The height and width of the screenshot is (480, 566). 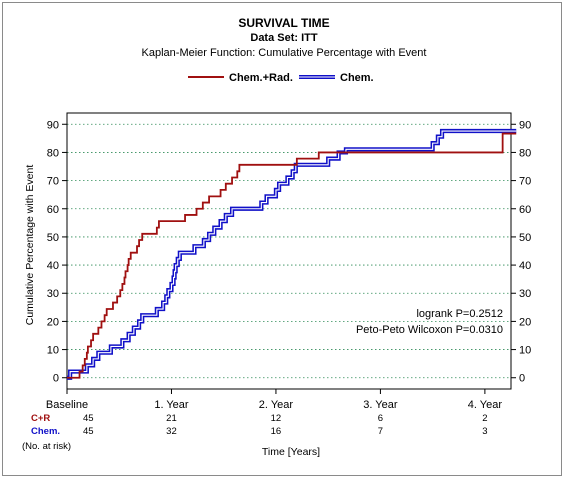 I want to click on at-risk-value-0-2: 12, so click(x=276, y=418).